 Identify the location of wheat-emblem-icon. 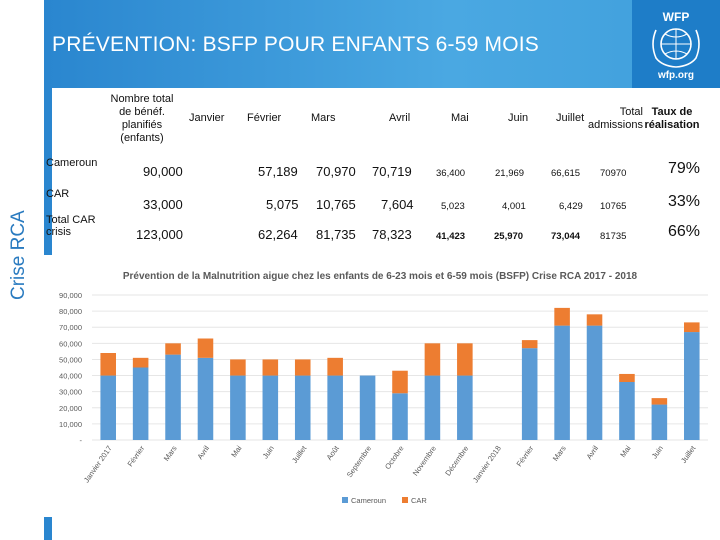
(676, 48).